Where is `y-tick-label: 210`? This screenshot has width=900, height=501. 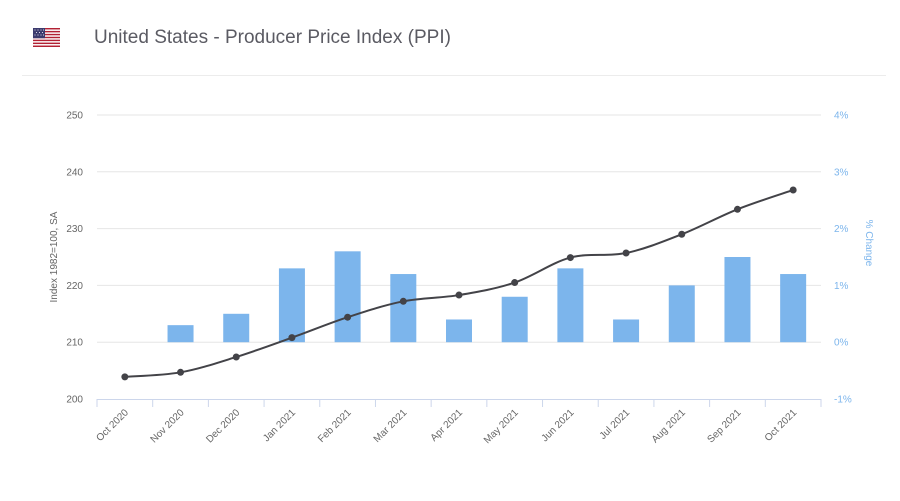
y-tick-label: 210 is located at coordinates (74, 343).